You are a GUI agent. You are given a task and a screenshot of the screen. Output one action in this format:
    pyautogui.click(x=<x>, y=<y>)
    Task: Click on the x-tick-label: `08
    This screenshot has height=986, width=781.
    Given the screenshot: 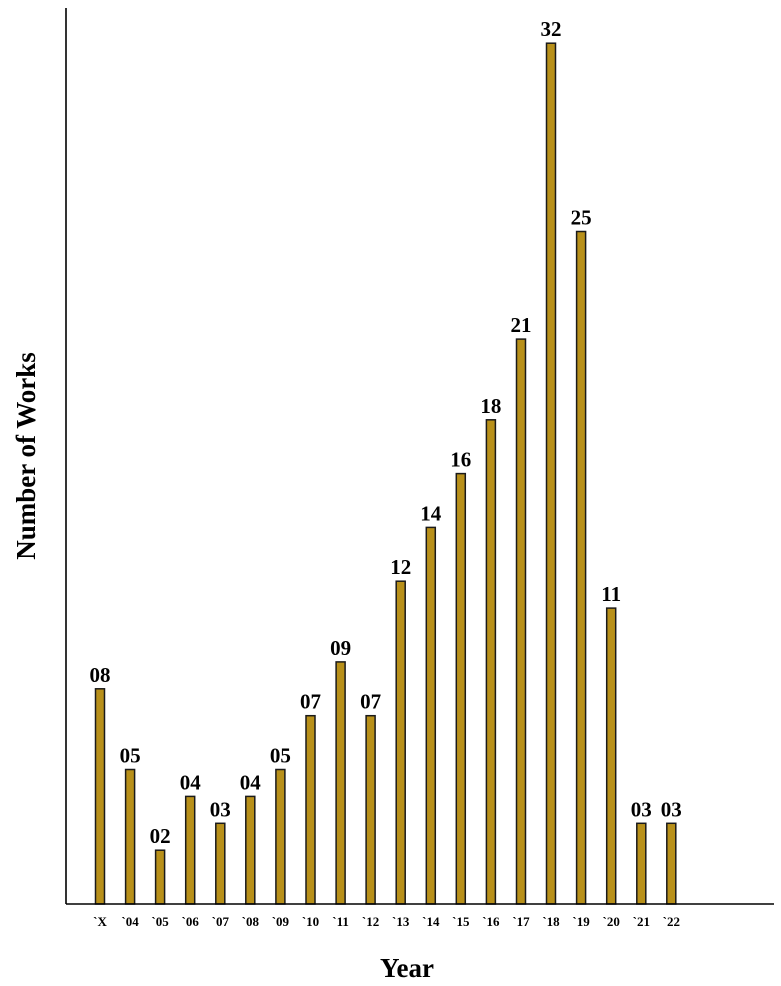 What is the action you would take?
    pyautogui.click(x=251, y=921)
    